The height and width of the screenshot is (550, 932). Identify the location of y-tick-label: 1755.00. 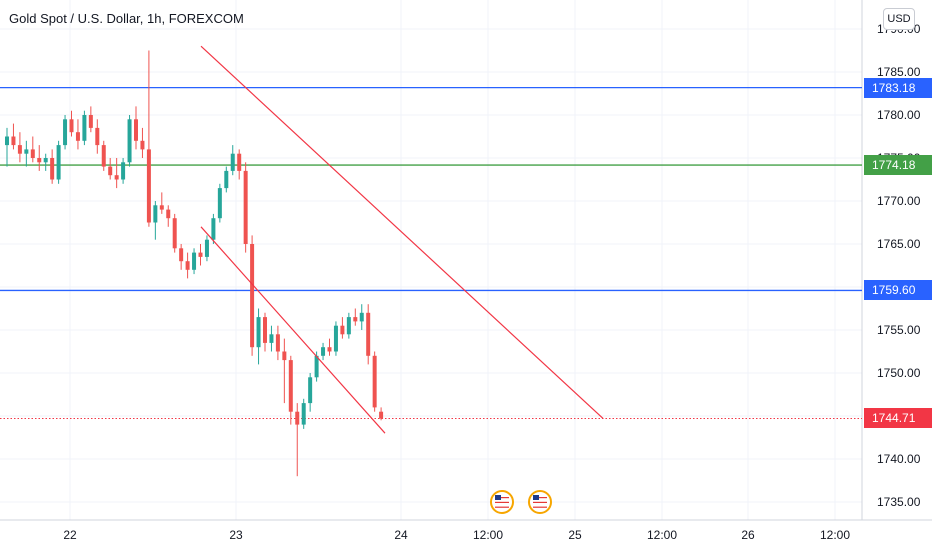
(899, 330).